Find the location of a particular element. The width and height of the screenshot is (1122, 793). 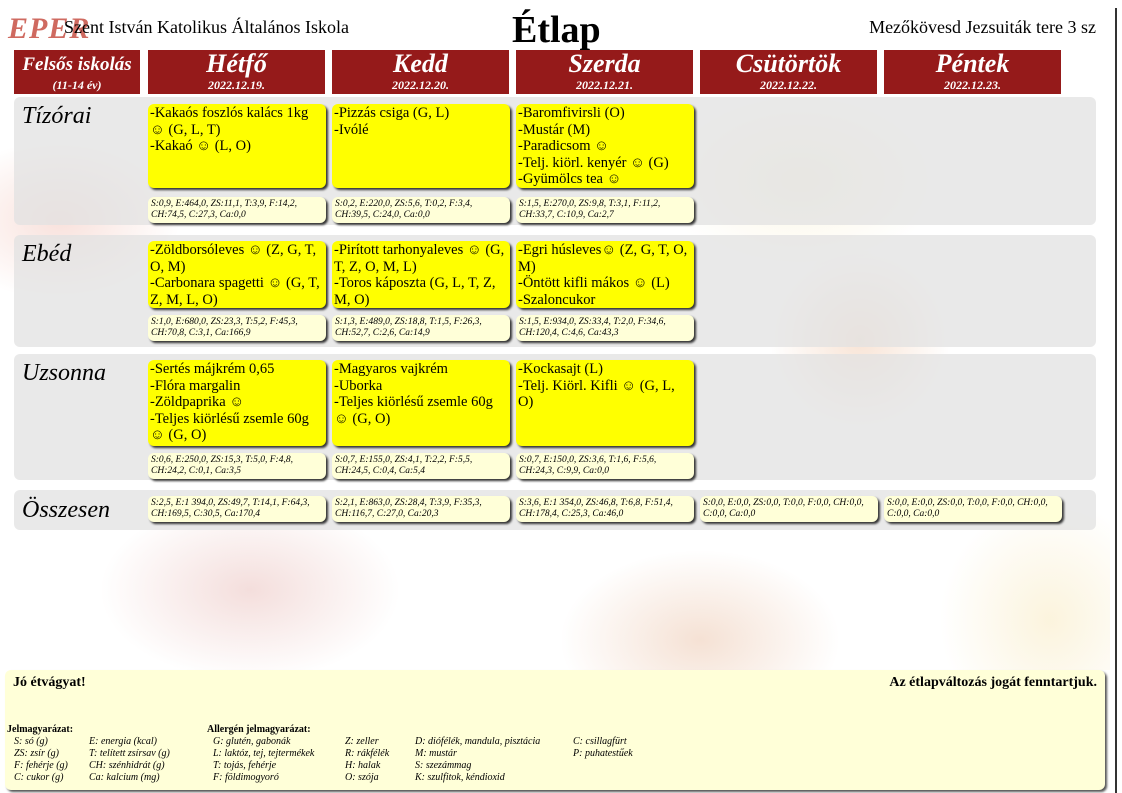

allergen-column: Z: zeller R: rákfélék H: halak O: szója is located at coordinates (367, 760).